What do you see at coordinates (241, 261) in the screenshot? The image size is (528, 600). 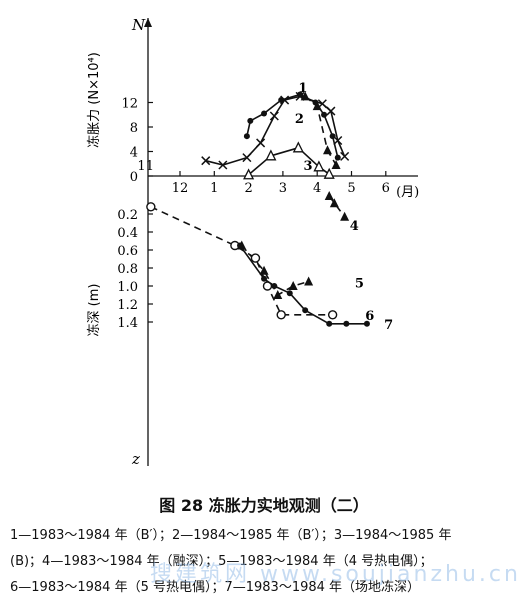 I see `series-6-line` at bounding box center [241, 261].